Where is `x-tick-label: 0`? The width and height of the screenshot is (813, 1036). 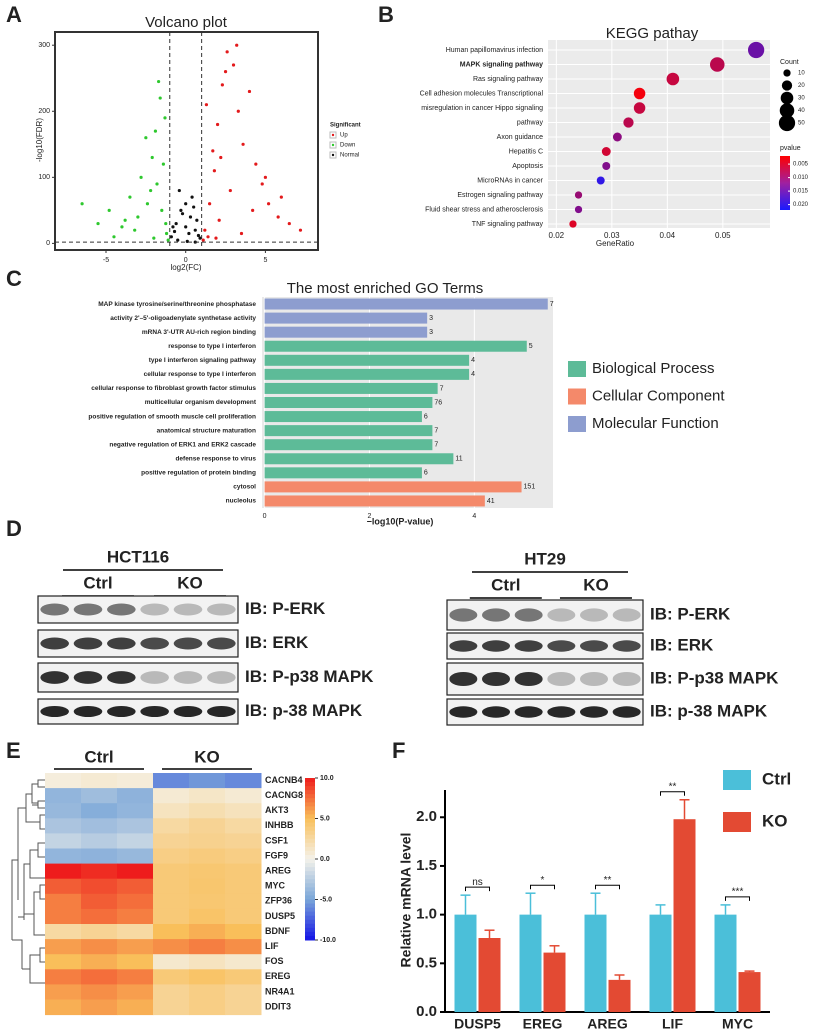
x-tick-label: 0 is located at coordinates (265, 516).